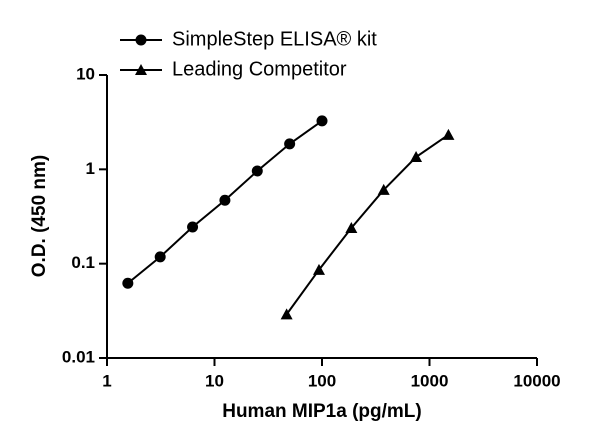 The height and width of the screenshot is (447, 600). Describe the element at coordinates (274, 39) in the screenshot. I see `legend-label: SimpleStep ELISA® kit` at that location.